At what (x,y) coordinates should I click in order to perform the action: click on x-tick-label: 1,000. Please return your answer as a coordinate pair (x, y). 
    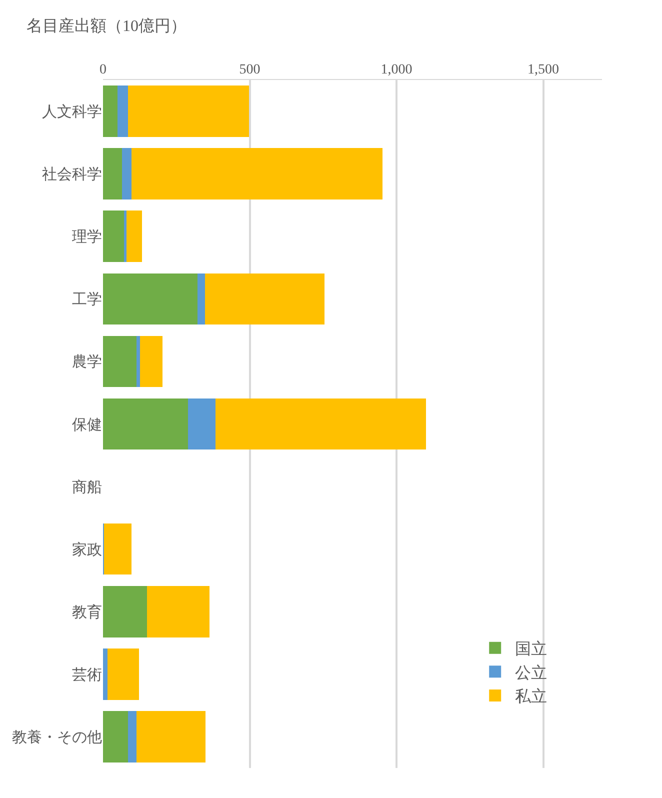
    Looking at the image, I should click on (396, 70).